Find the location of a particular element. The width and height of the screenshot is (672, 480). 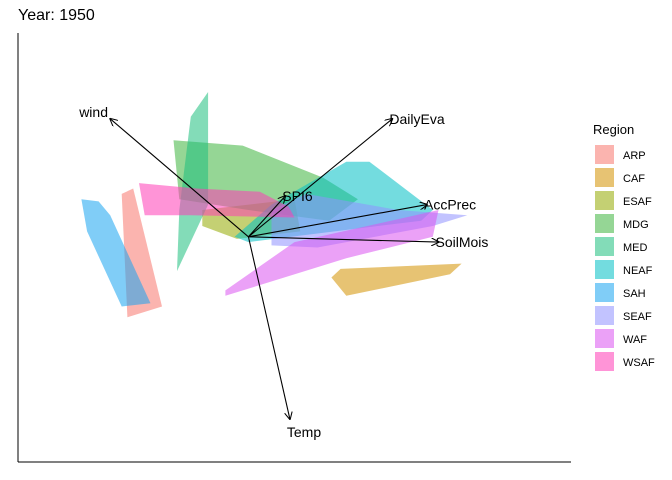

legend-label-seaf: SEAF is located at coordinates (637, 317).